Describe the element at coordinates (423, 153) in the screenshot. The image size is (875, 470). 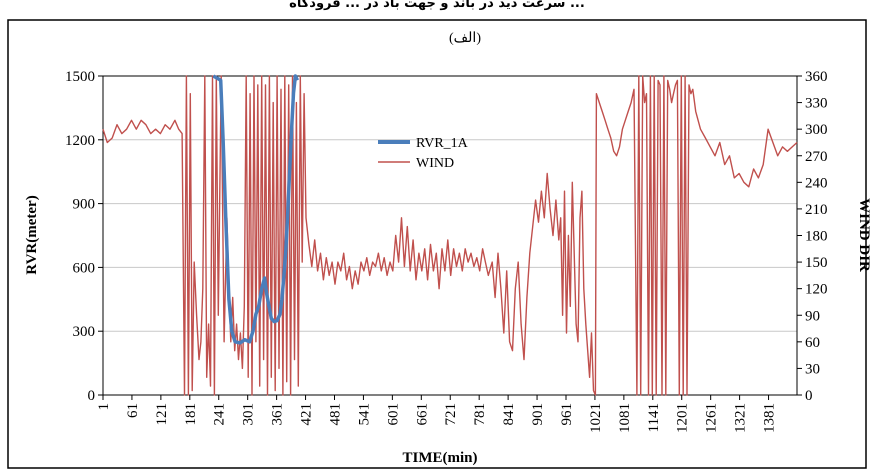
I see `legend: RVR_1A WIND` at that location.